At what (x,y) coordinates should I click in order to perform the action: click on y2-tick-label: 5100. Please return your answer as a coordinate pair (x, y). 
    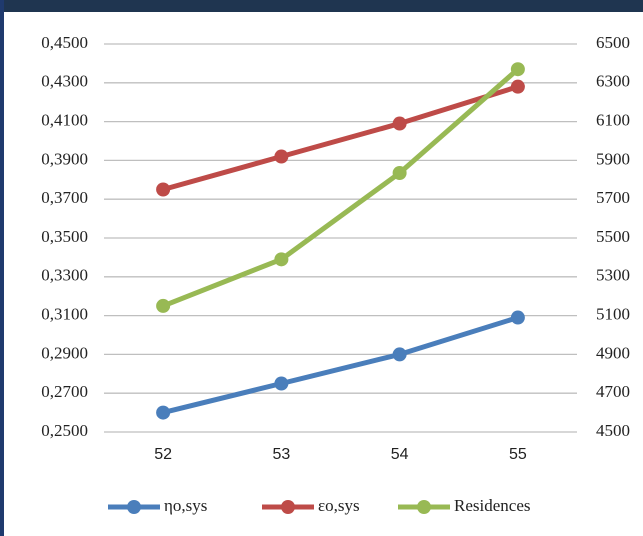
    Looking at the image, I should click on (613, 314).